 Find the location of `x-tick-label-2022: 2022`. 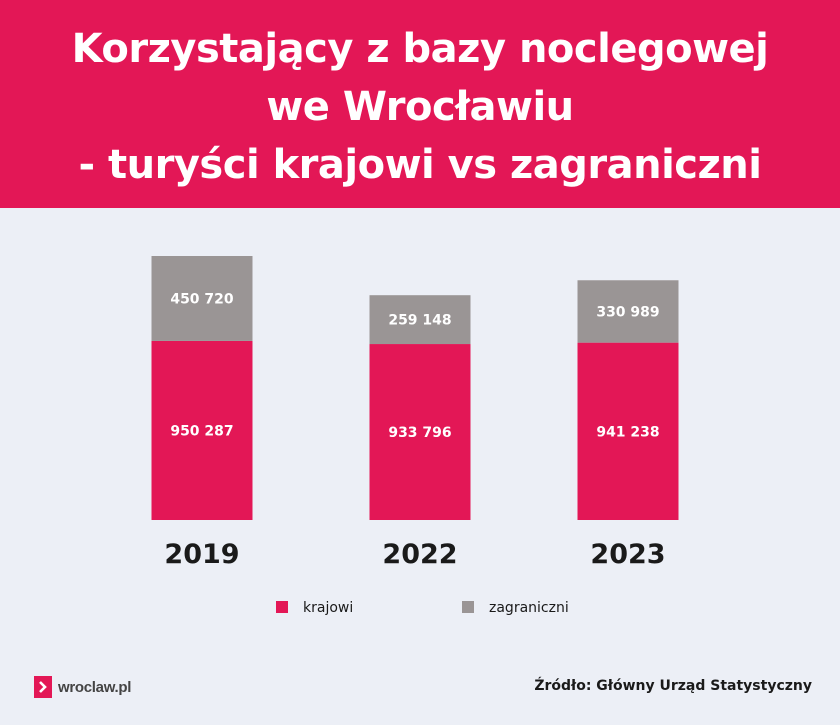

x-tick-label-2022: 2022 is located at coordinates (419, 554).